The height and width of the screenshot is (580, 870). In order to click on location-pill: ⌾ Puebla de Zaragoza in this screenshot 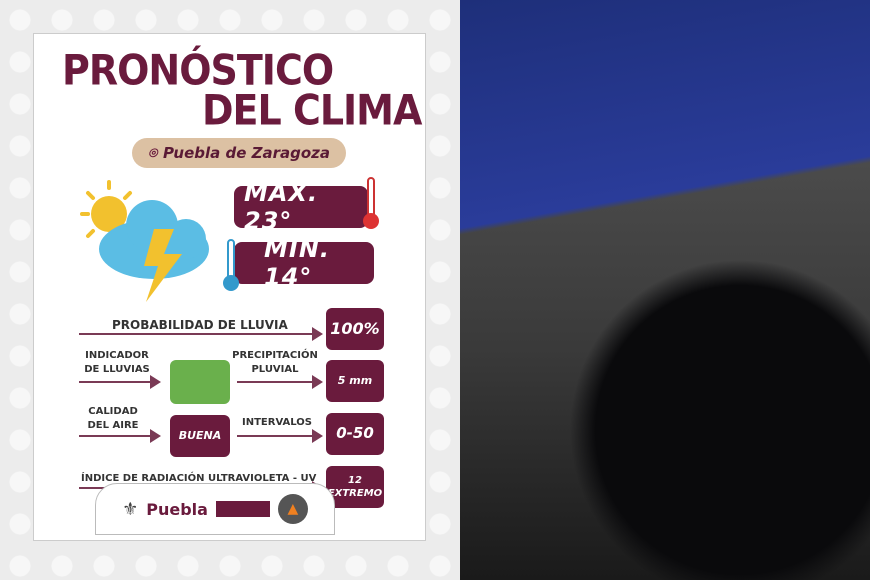, I will do `click(239, 153)`.